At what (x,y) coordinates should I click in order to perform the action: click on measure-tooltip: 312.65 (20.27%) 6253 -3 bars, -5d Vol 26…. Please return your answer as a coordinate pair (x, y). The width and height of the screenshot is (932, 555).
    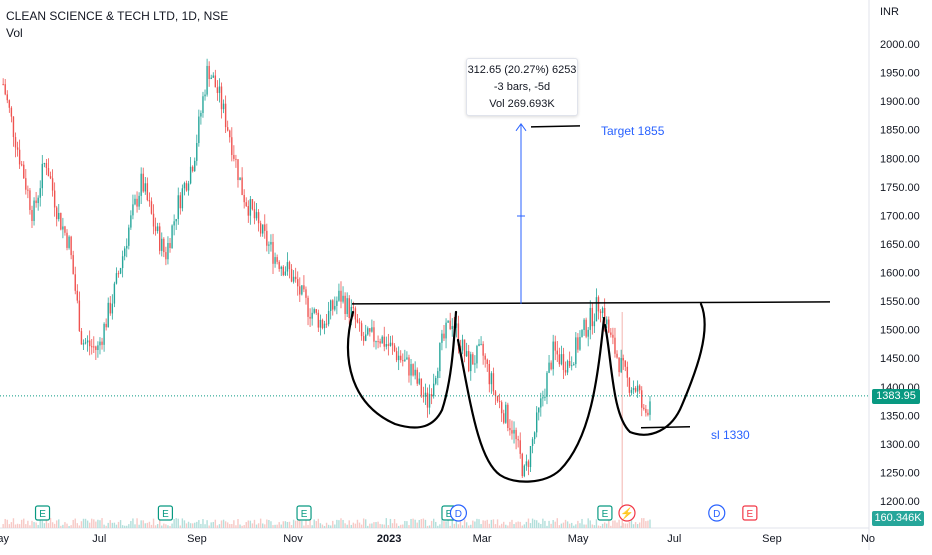
    Looking at the image, I should click on (522, 87).